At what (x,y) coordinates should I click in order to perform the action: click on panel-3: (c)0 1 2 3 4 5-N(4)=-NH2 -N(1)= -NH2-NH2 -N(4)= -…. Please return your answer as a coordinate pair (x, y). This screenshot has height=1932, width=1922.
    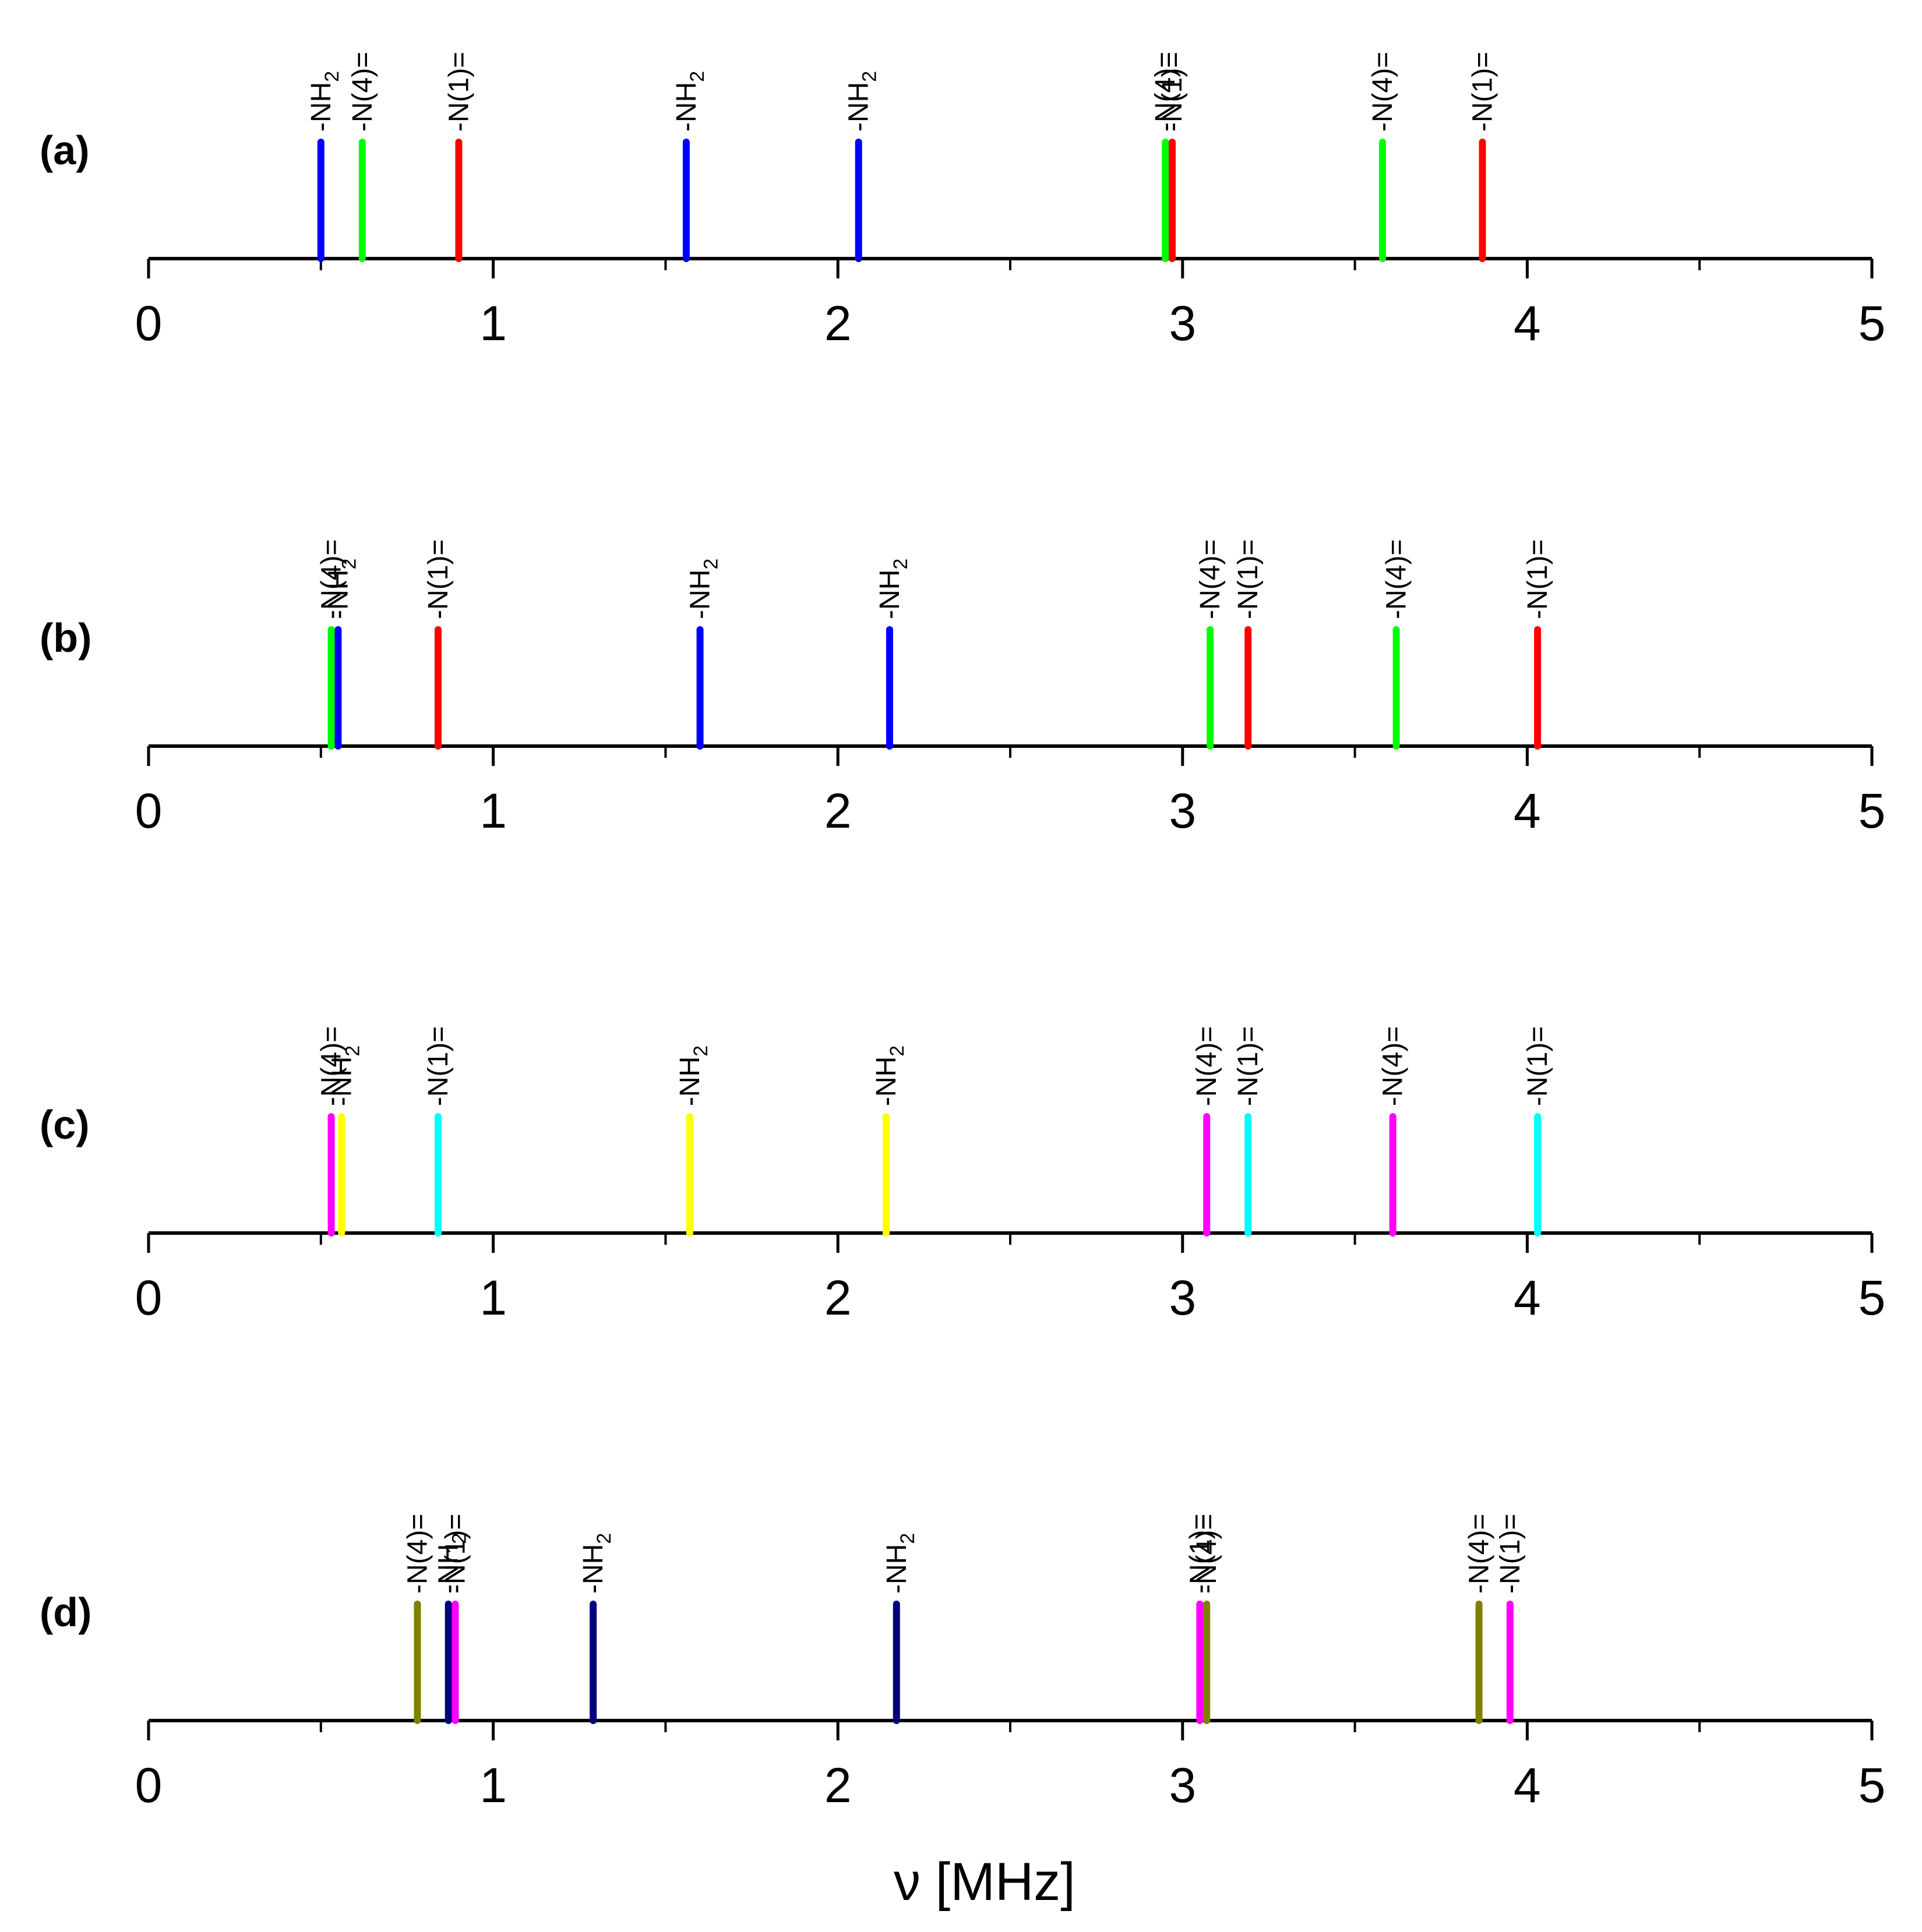
    Looking at the image, I should click on (962, 1175).